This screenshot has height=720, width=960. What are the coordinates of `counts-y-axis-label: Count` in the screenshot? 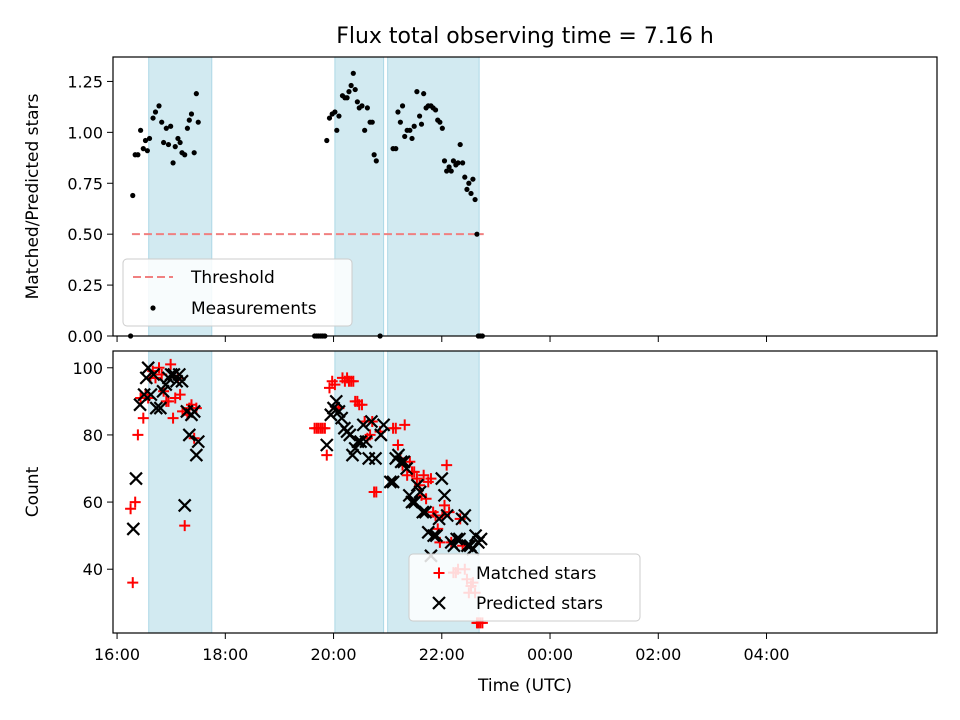 It's located at (33, 491).